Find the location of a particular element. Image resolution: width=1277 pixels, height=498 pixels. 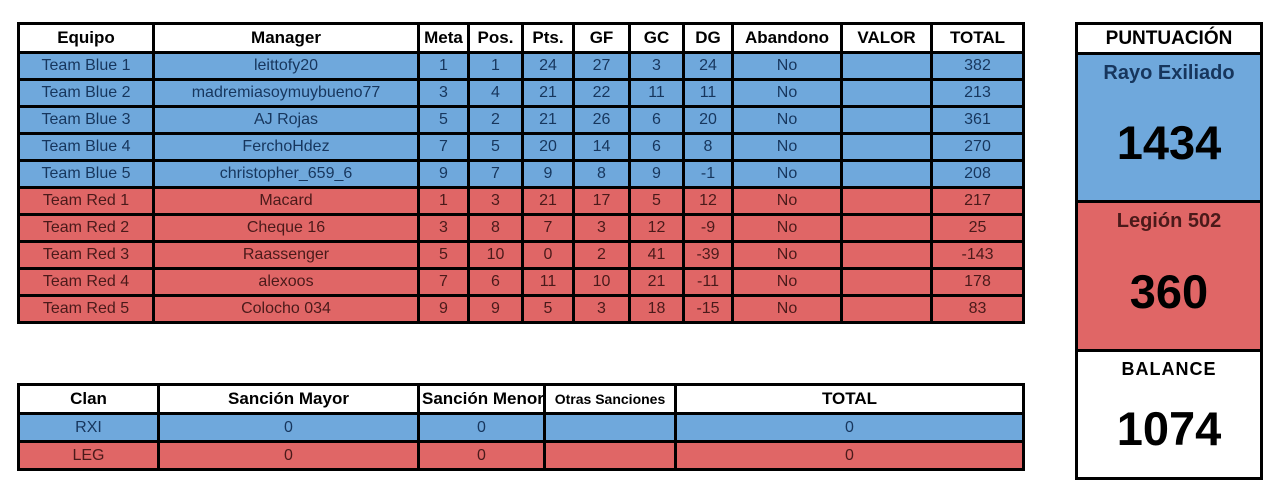

column-header: DG is located at coordinates (708, 38).